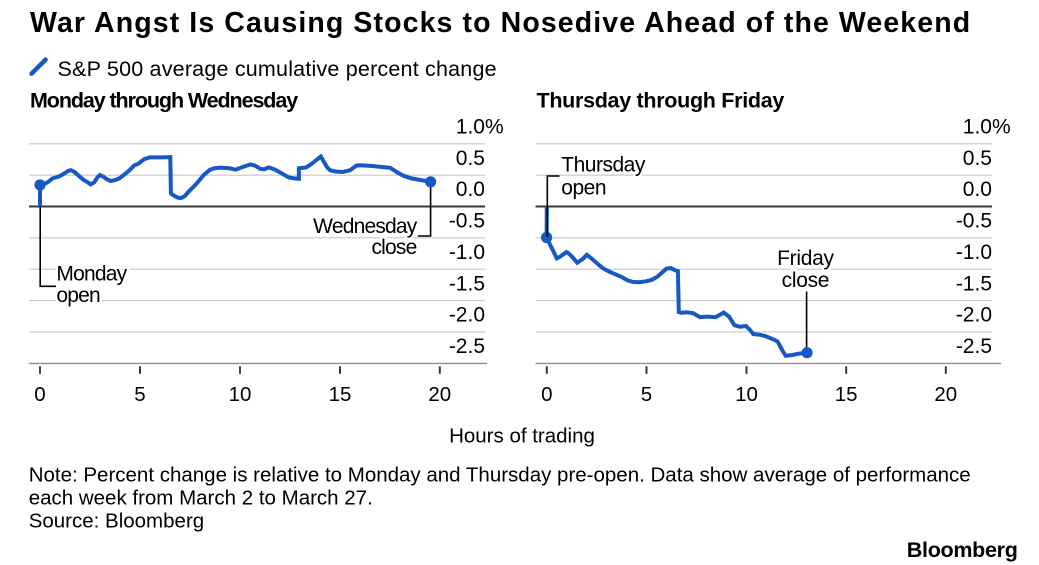 The width and height of the screenshot is (1039, 565). What do you see at coordinates (201, 498) in the screenshot?
I see `svg-text:each week from March 2 to Marc: each week from March 2 to March 27.` at bounding box center [201, 498].